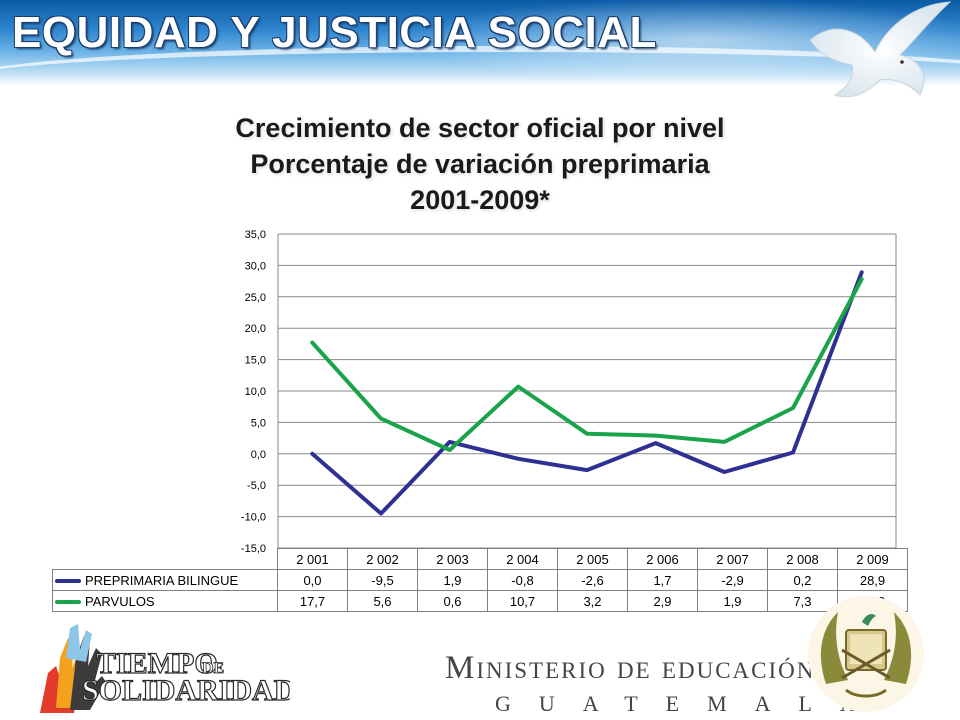 Image resolution: width=960 pixels, height=720 pixels. What do you see at coordinates (802, 559) in the screenshot?
I see `year-header-cell: 2 008` at bounding box center [802, 559].